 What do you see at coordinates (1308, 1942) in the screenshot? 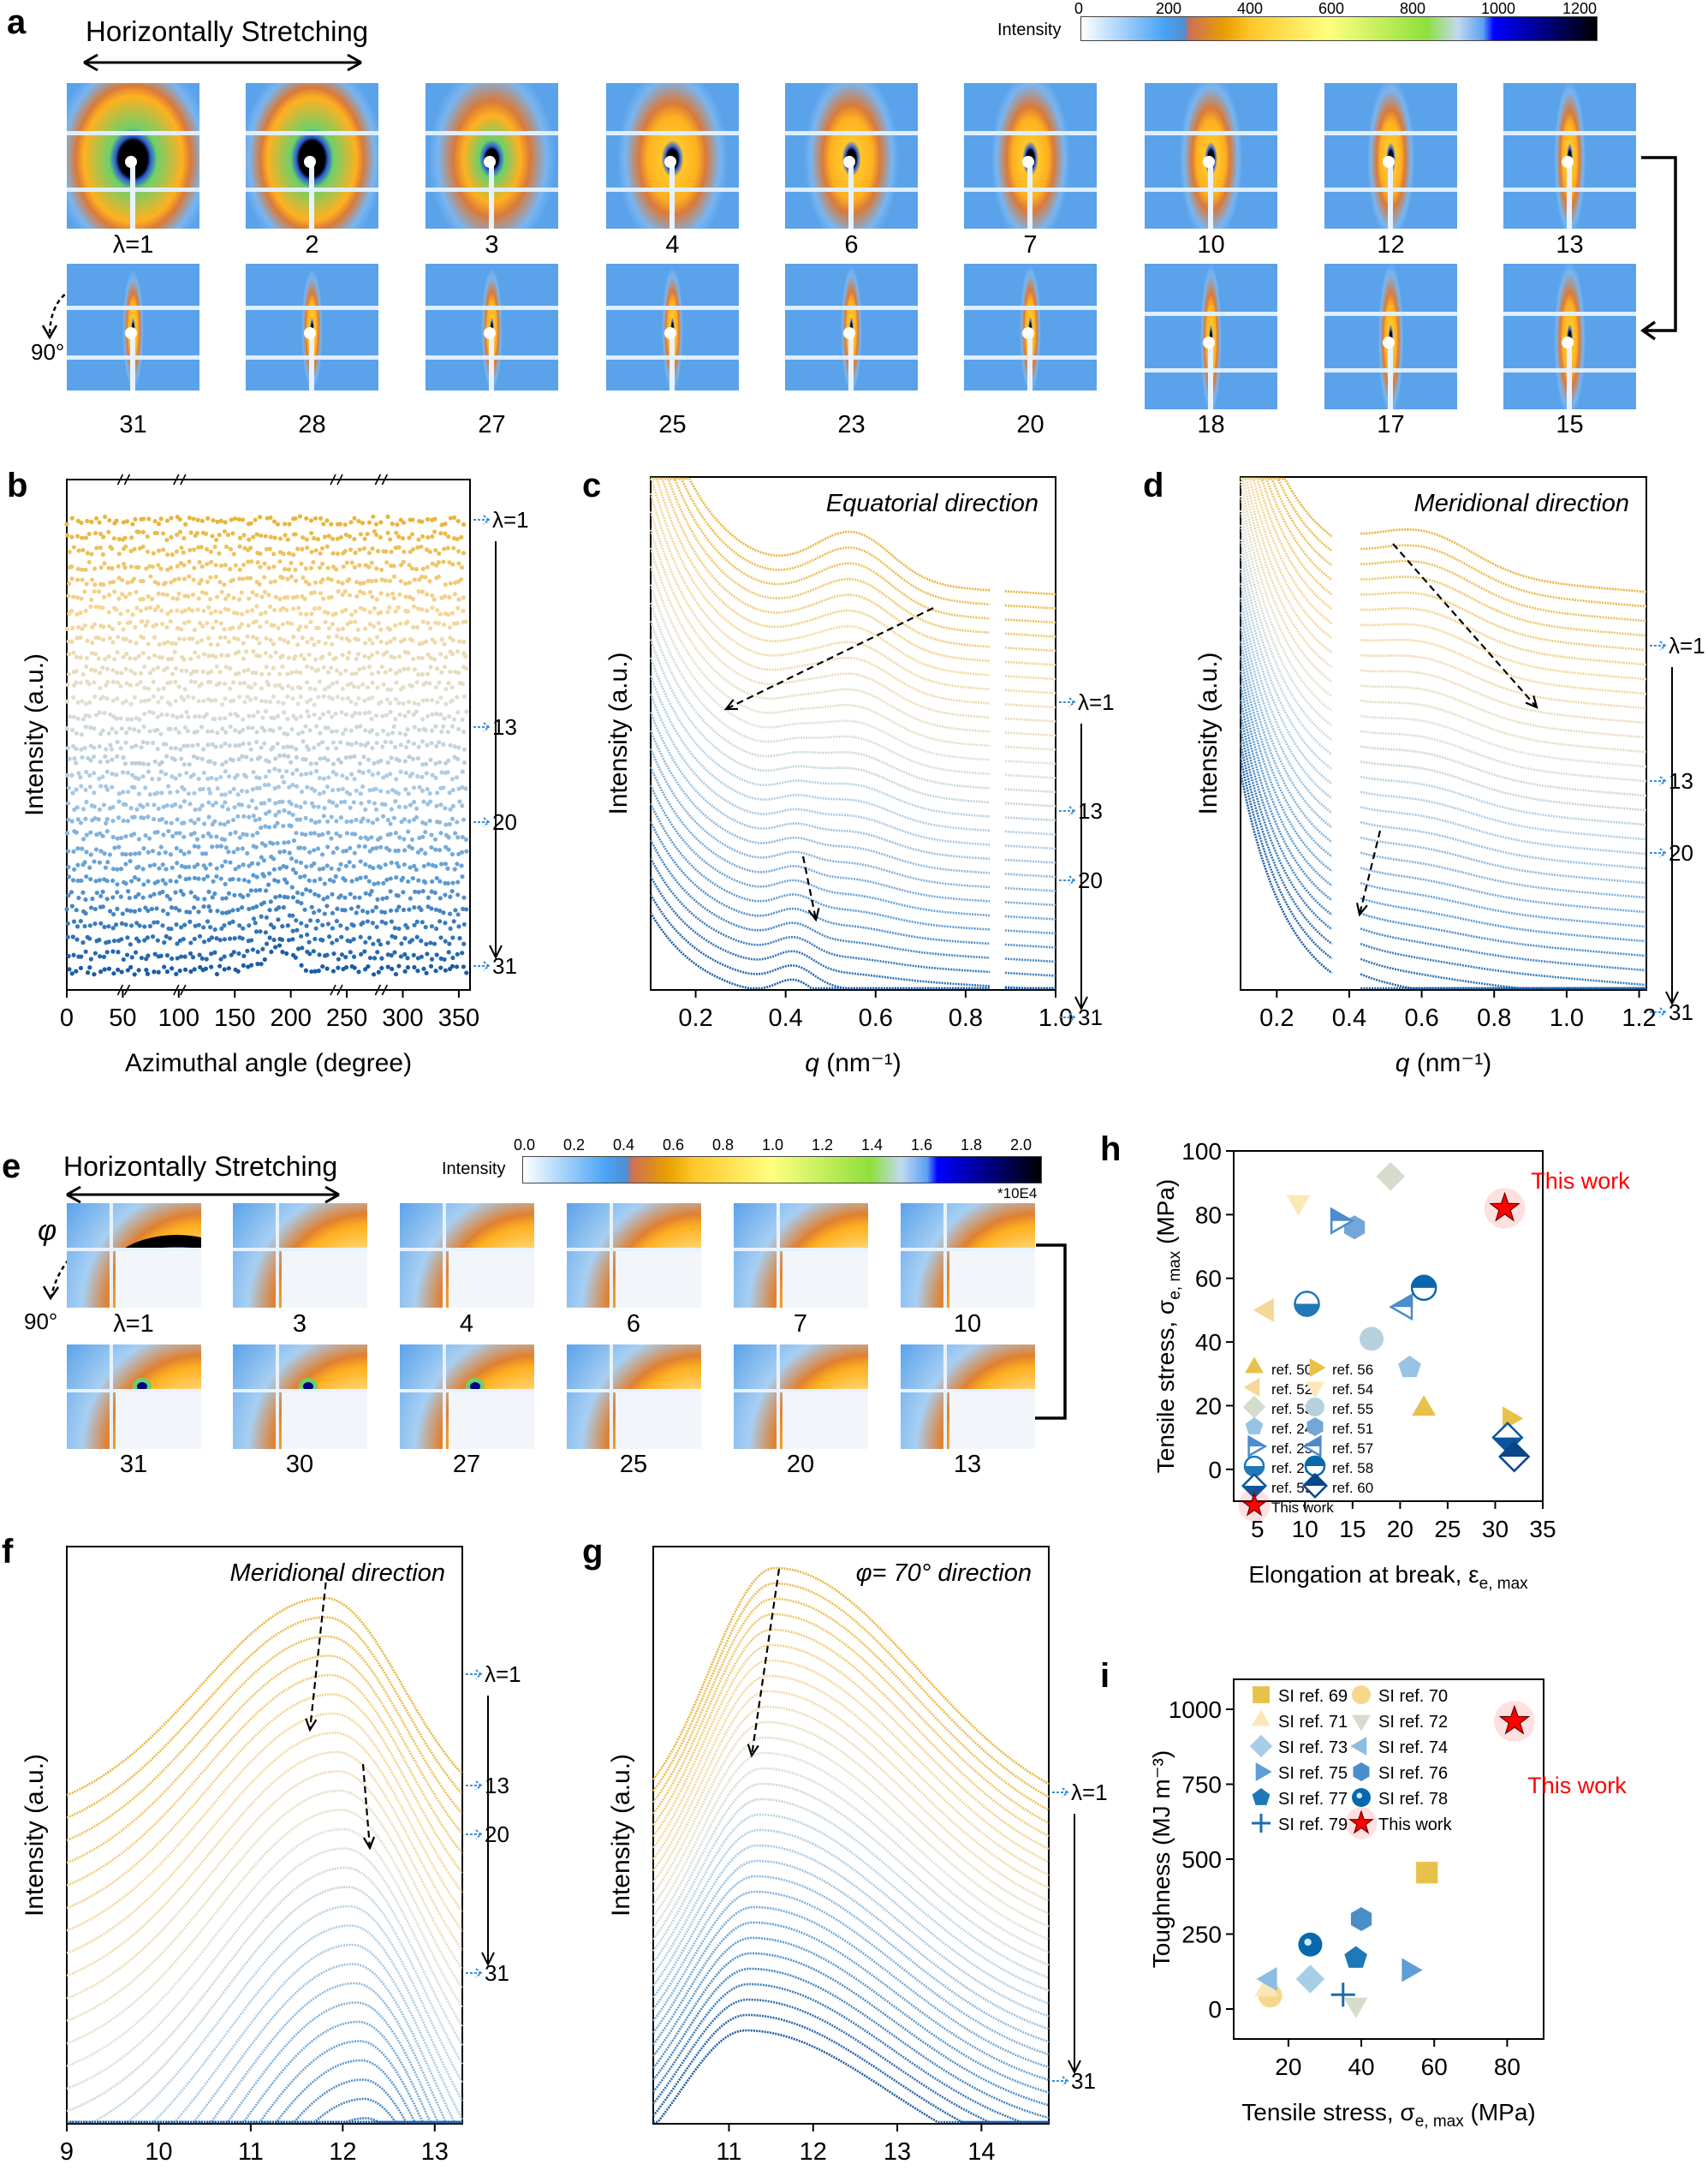
I see `marker-highlight` at bounding box center [1308, 1942].